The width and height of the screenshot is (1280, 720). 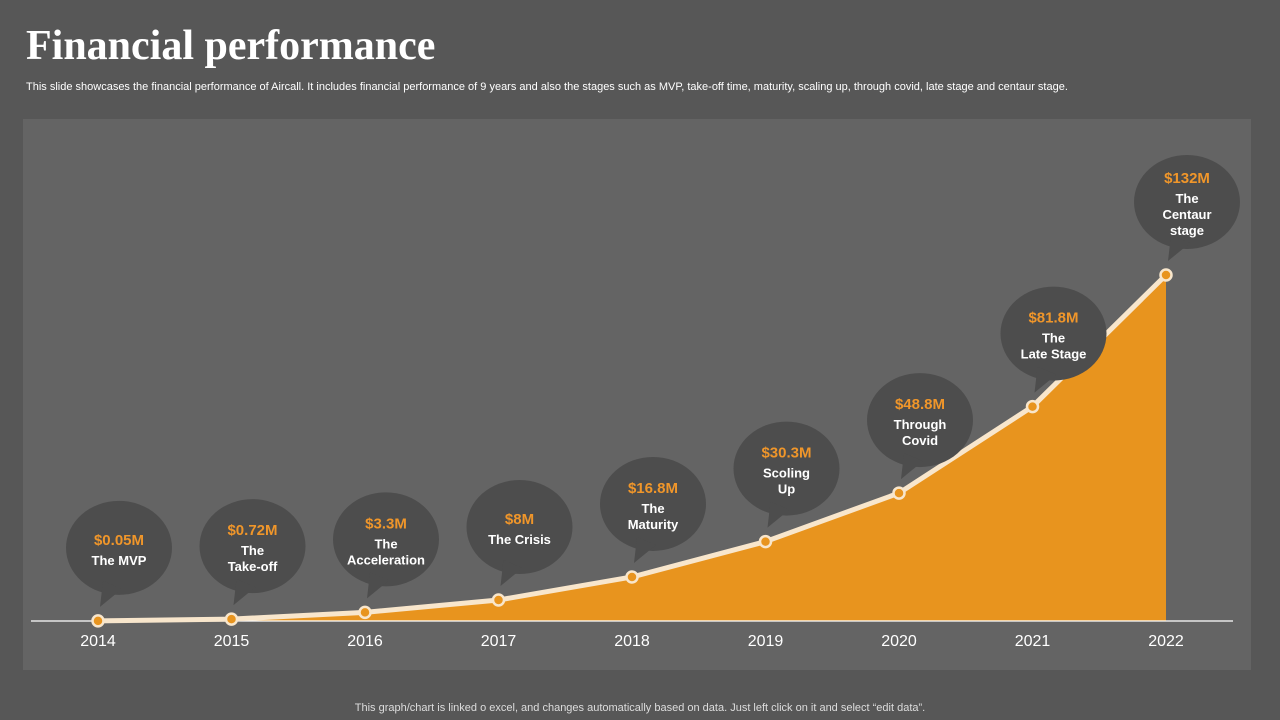 I want to click on x-tick-label-2022: 2022, so click(x=1166, y=641).